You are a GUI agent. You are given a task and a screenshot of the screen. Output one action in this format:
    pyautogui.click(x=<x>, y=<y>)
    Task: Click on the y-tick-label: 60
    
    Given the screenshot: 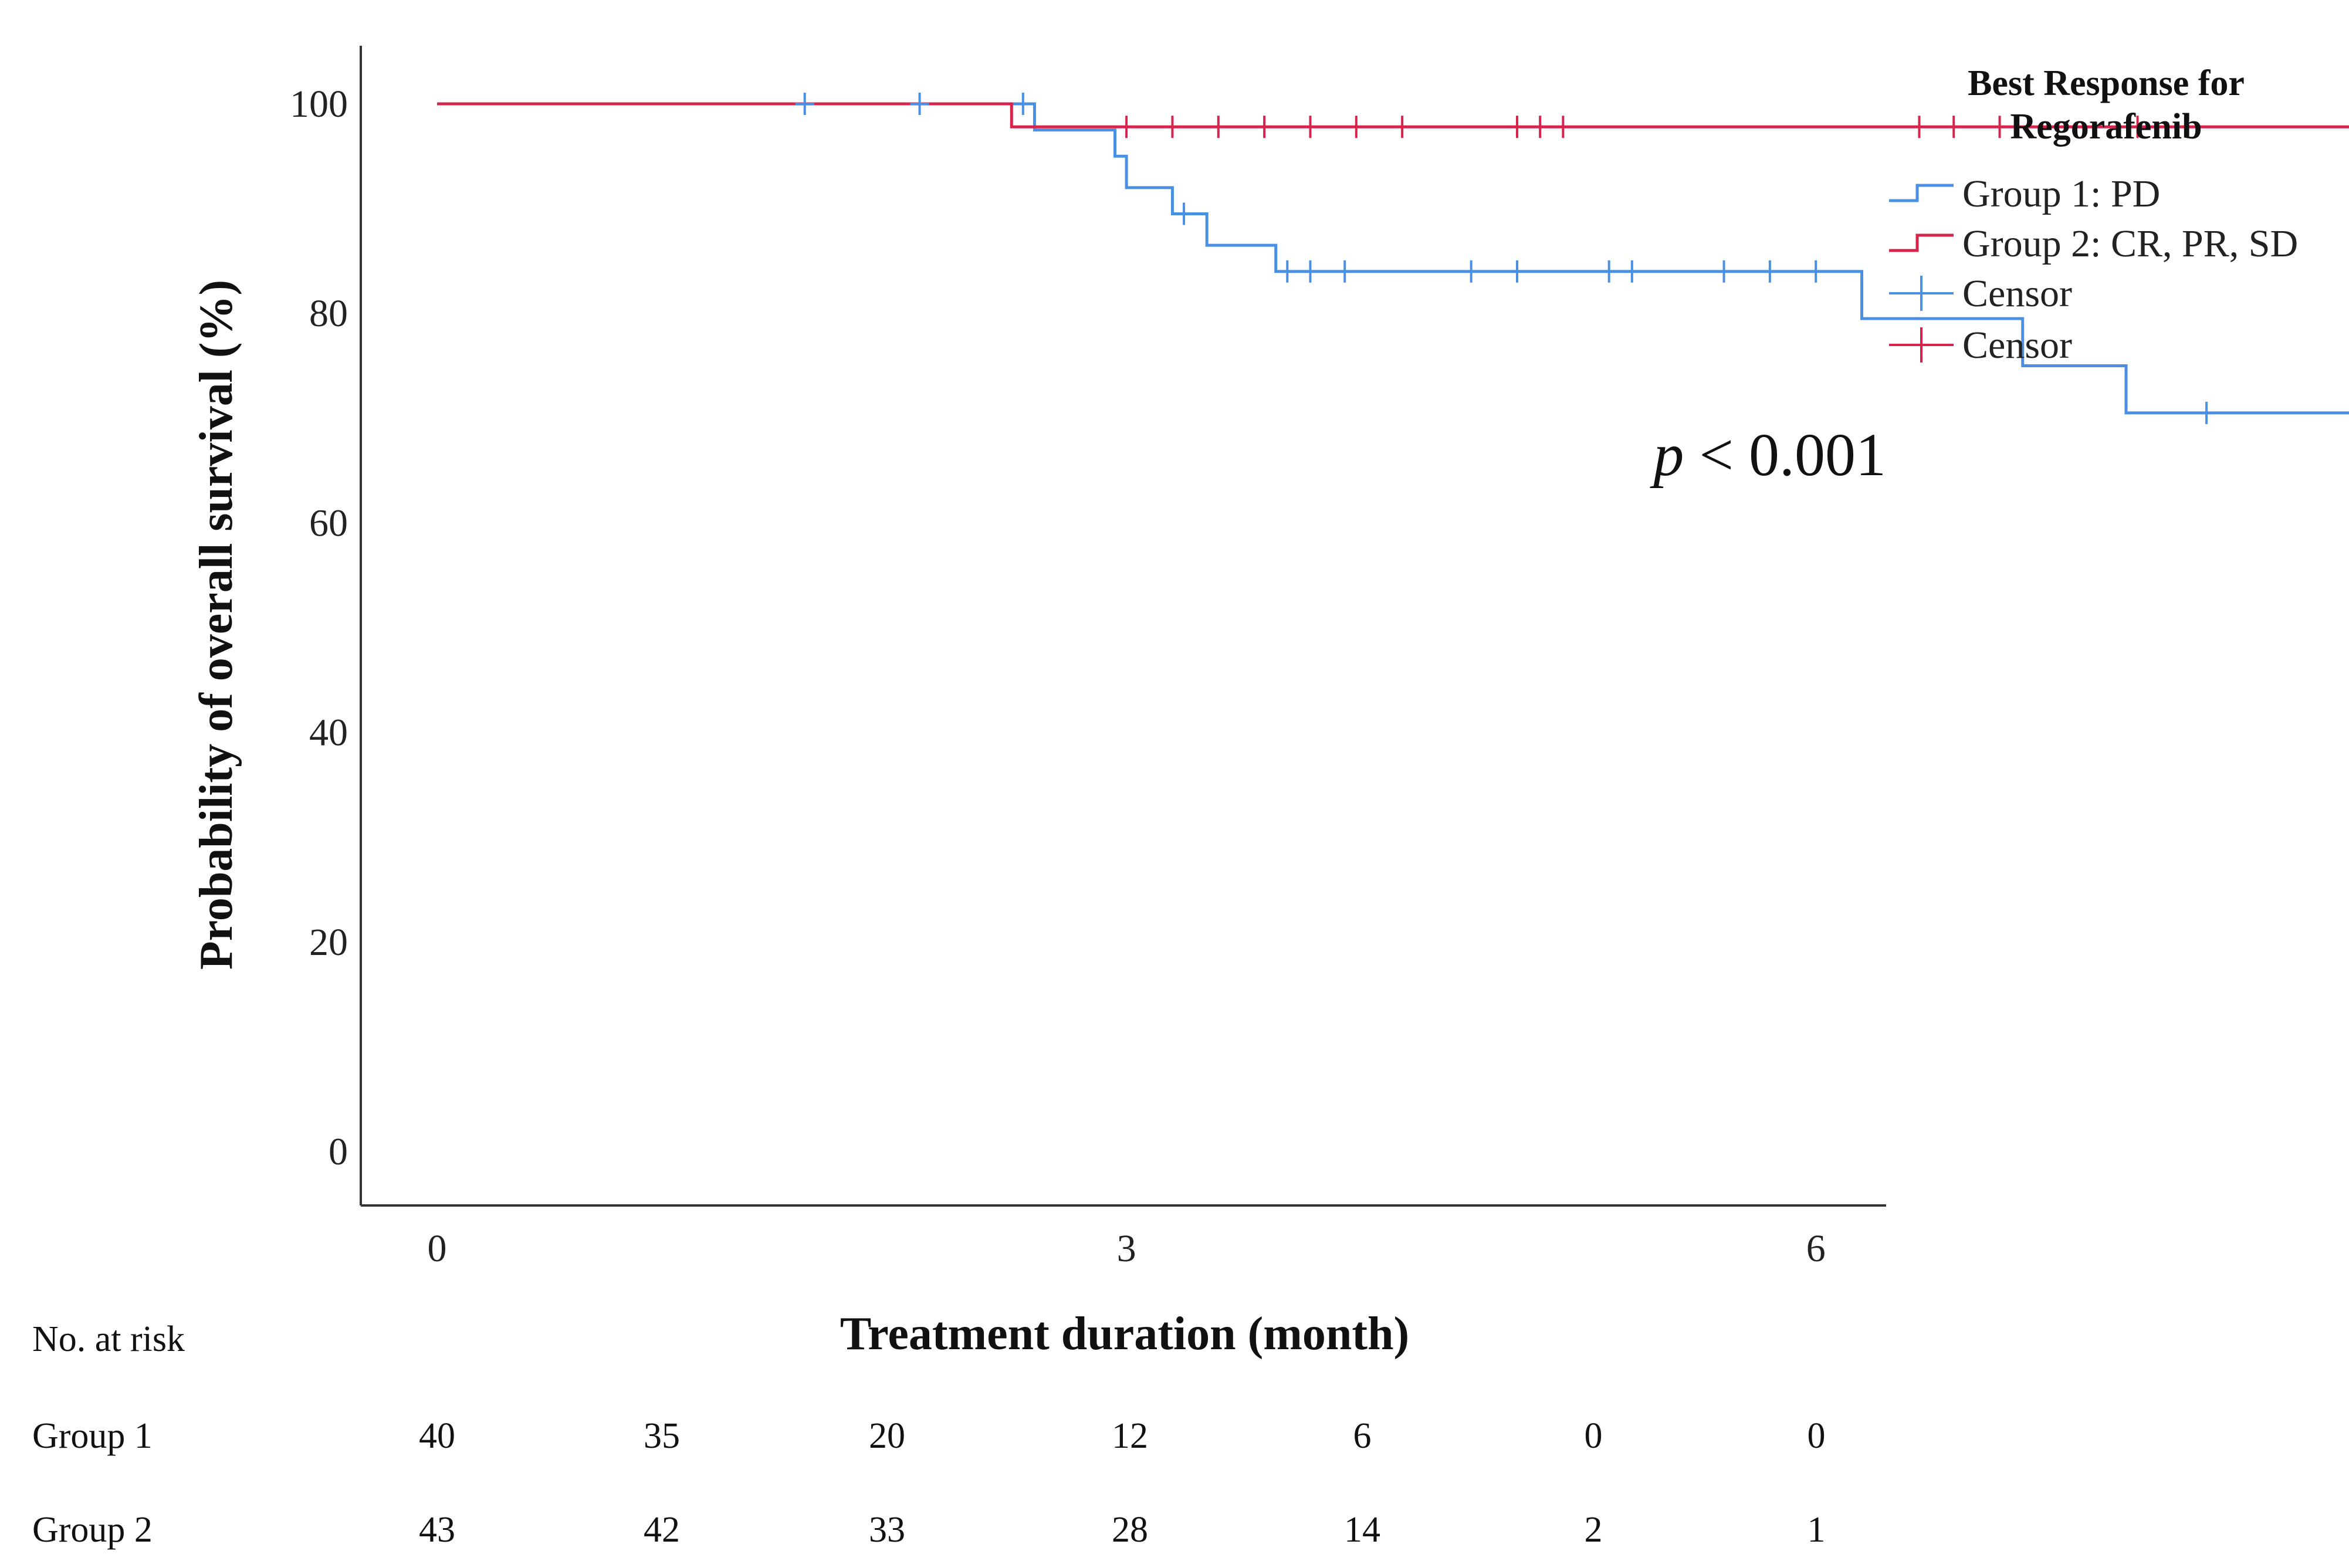 What is the action you would take?
    pyautogui.click(x=328, y=523)
    